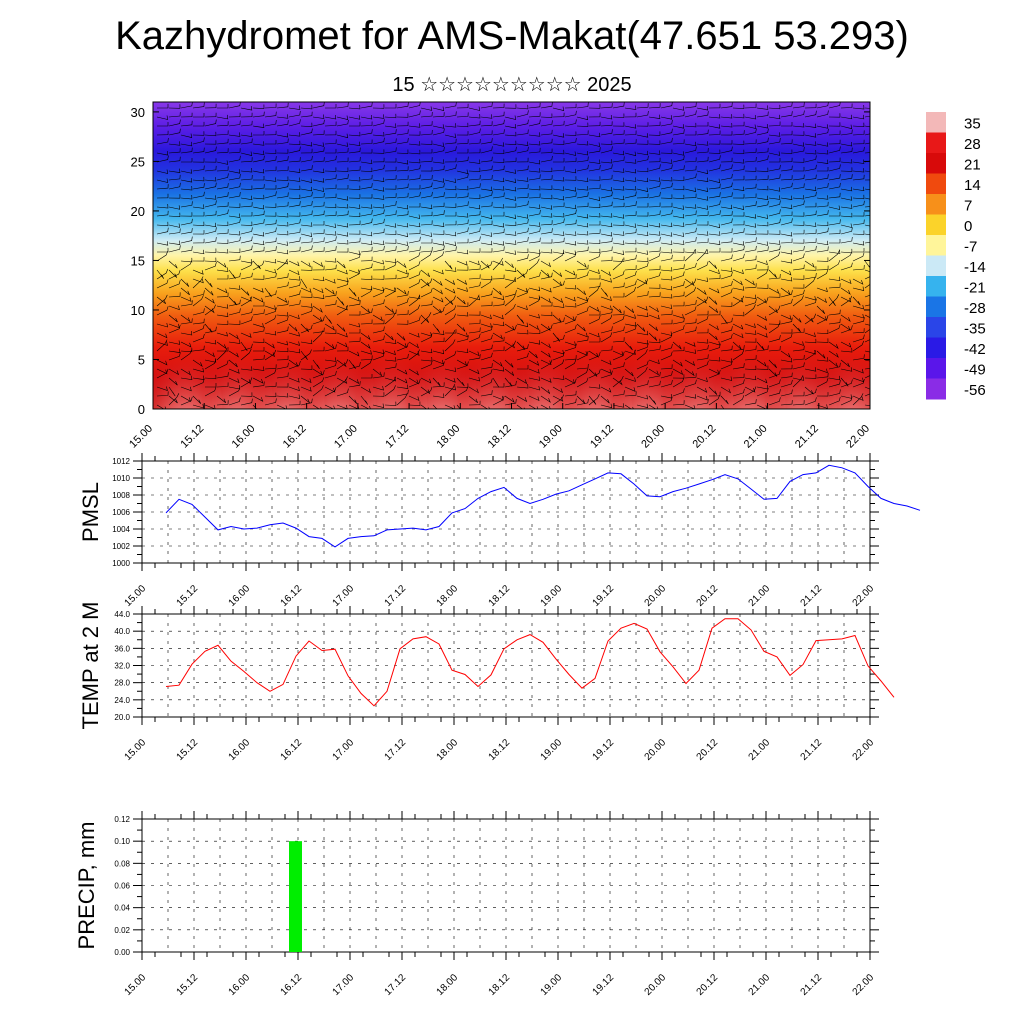 This screenshot has width=1024, height=1024. What do you see at coordinates (121, 529) in the screenshot?
I see `y-tick-label: 1004` at bounding box center [121, 529].